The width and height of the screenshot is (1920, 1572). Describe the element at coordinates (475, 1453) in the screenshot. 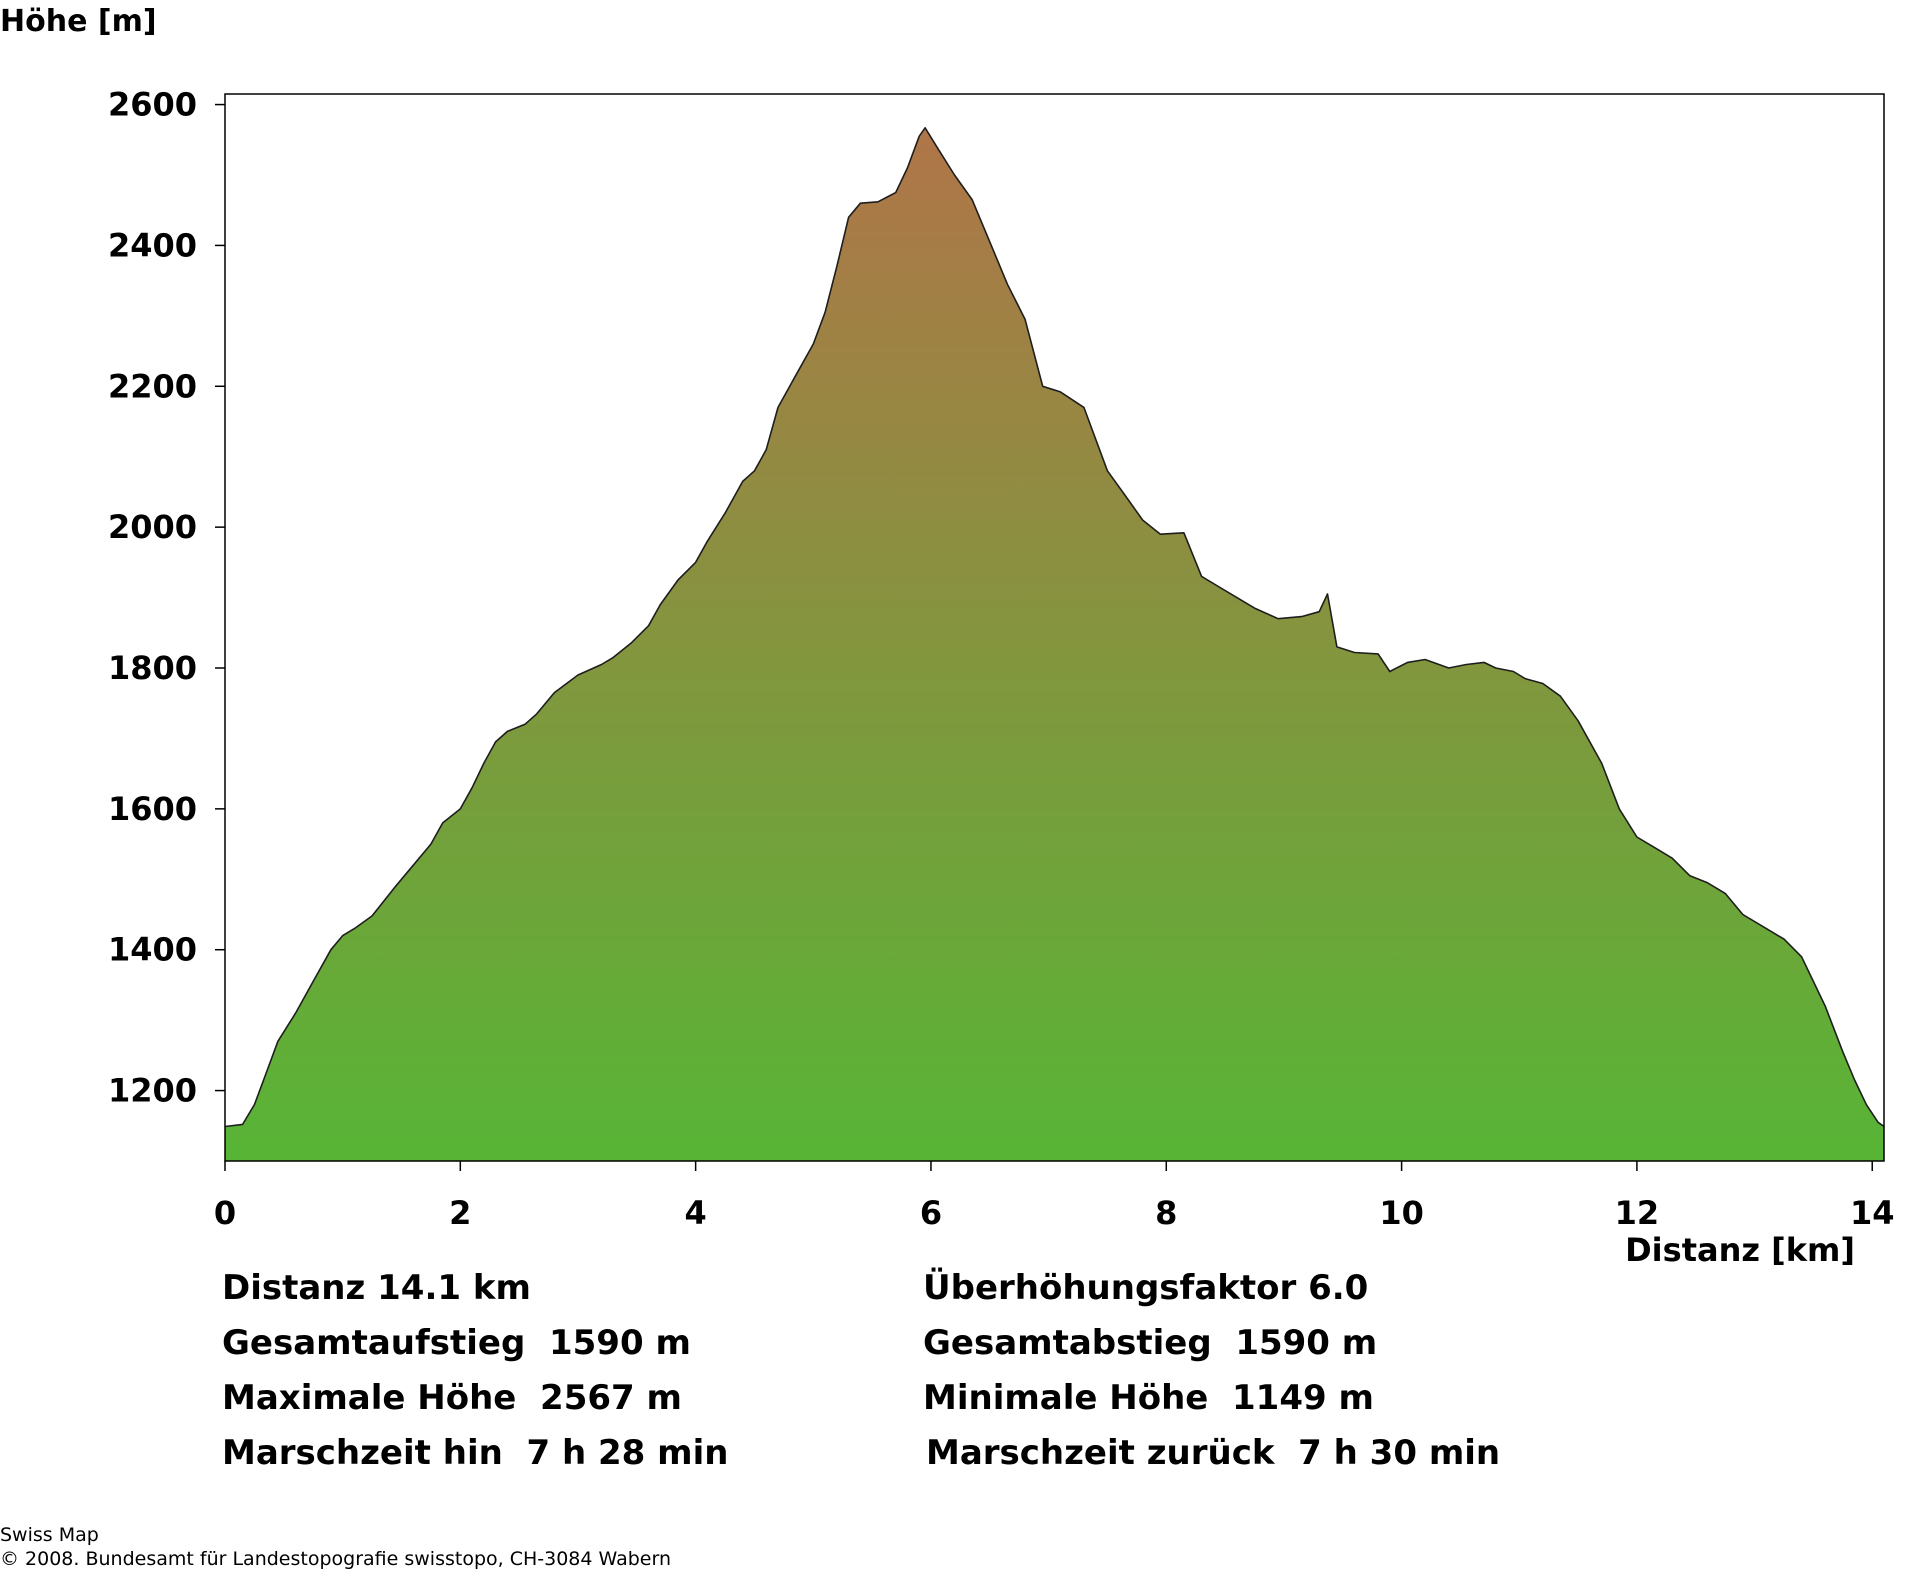

I see `stat-time-out: Marschzeit hin 7 h 28 min` at that location.